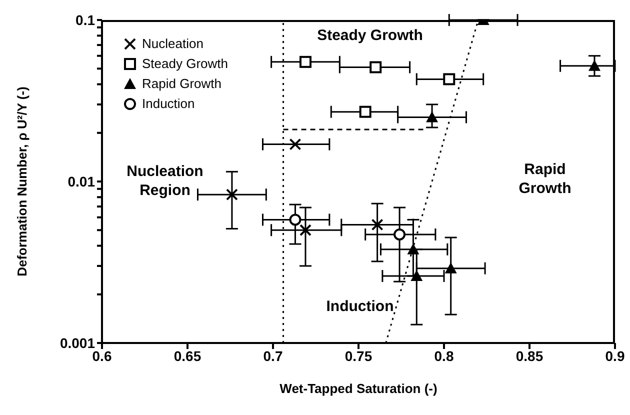  What do you see at coordinates (615, 356) in the screenshot?
I see `x-tick-label: 0.9` at bounding box center [615, 356].